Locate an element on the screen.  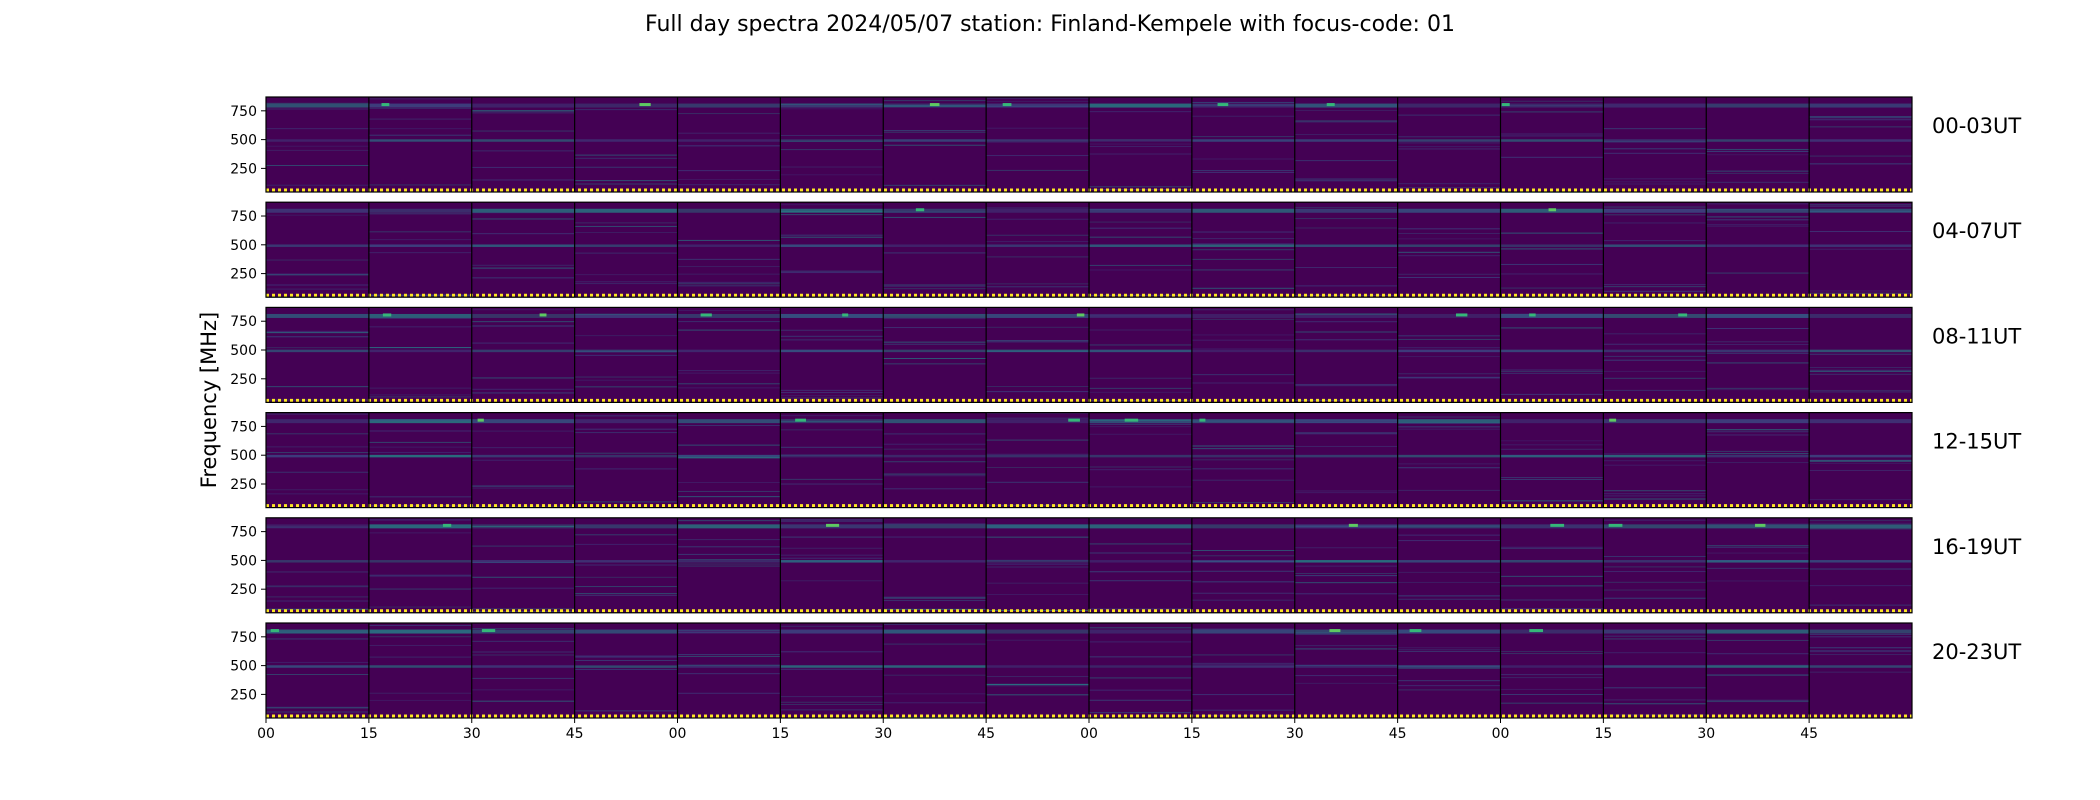
spectra-row: 250 500 750 16-19UT is located at coordinates (1125, 565).